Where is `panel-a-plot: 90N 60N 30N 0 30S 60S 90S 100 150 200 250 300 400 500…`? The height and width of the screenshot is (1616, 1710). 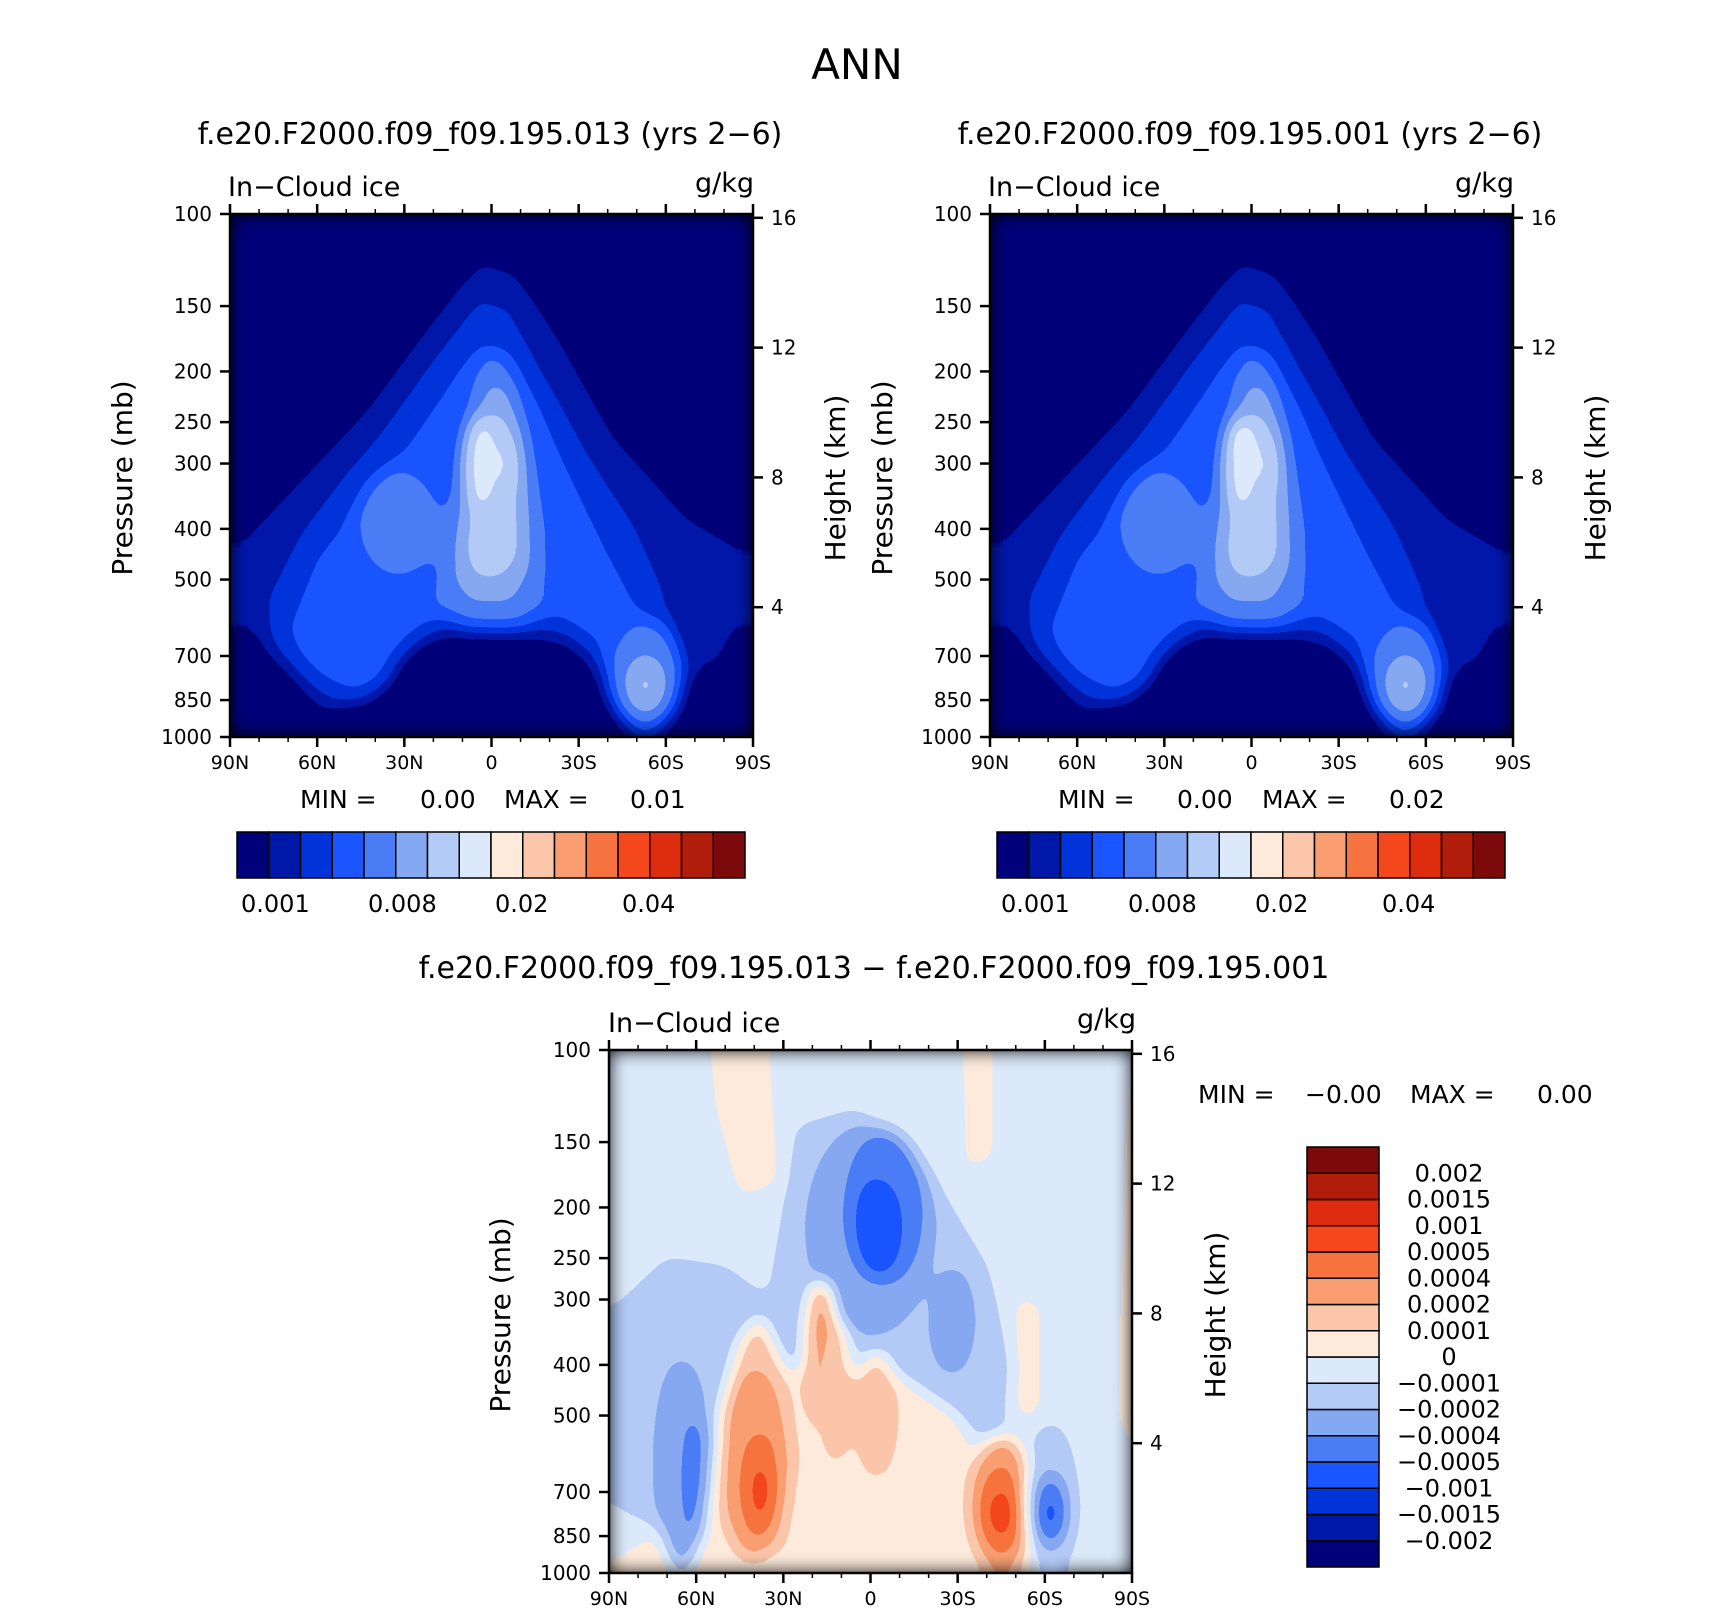
panel-a-plot: 90N 60N 30N 0 30S 60S 90S 100 150 200 250 300 400 500… is located at coordinates (478, 488).